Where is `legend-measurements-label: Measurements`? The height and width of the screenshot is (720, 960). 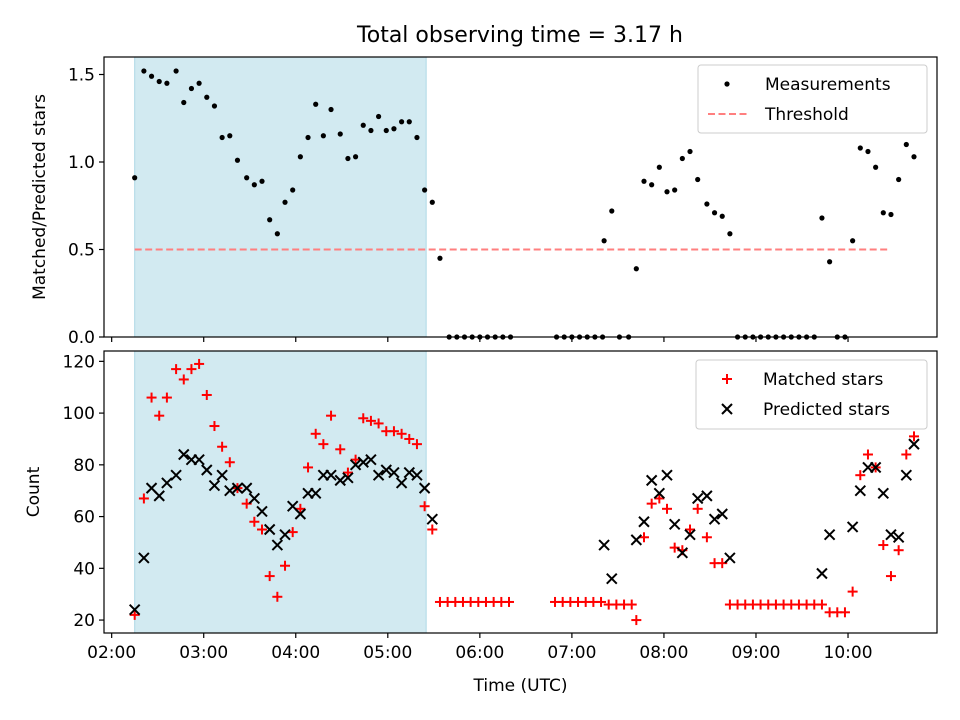 legend-measurements-label: Measurements is located at coordinates (828, 85).